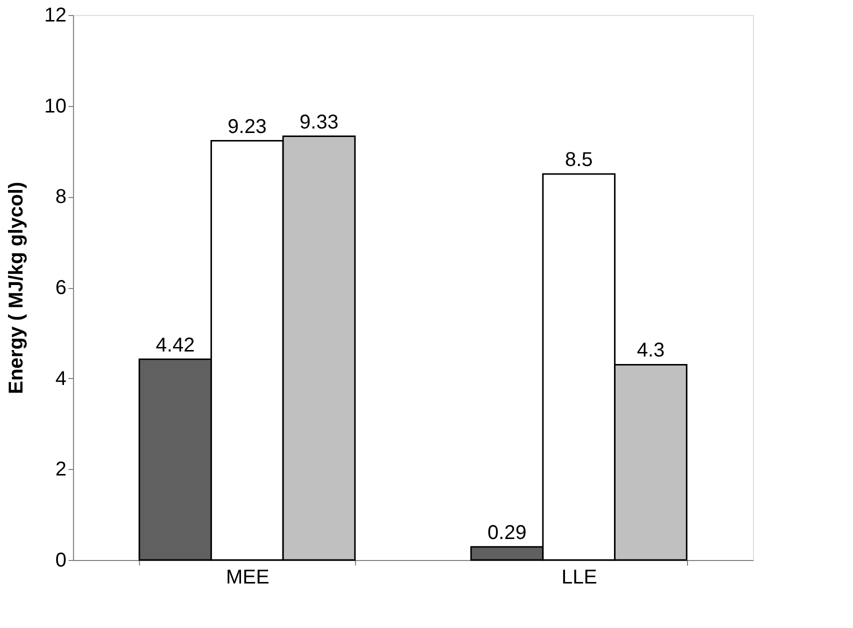 The height and width of the screenshot is (628, 853). I want to click on data-label: 8.5, so click(578, 159).